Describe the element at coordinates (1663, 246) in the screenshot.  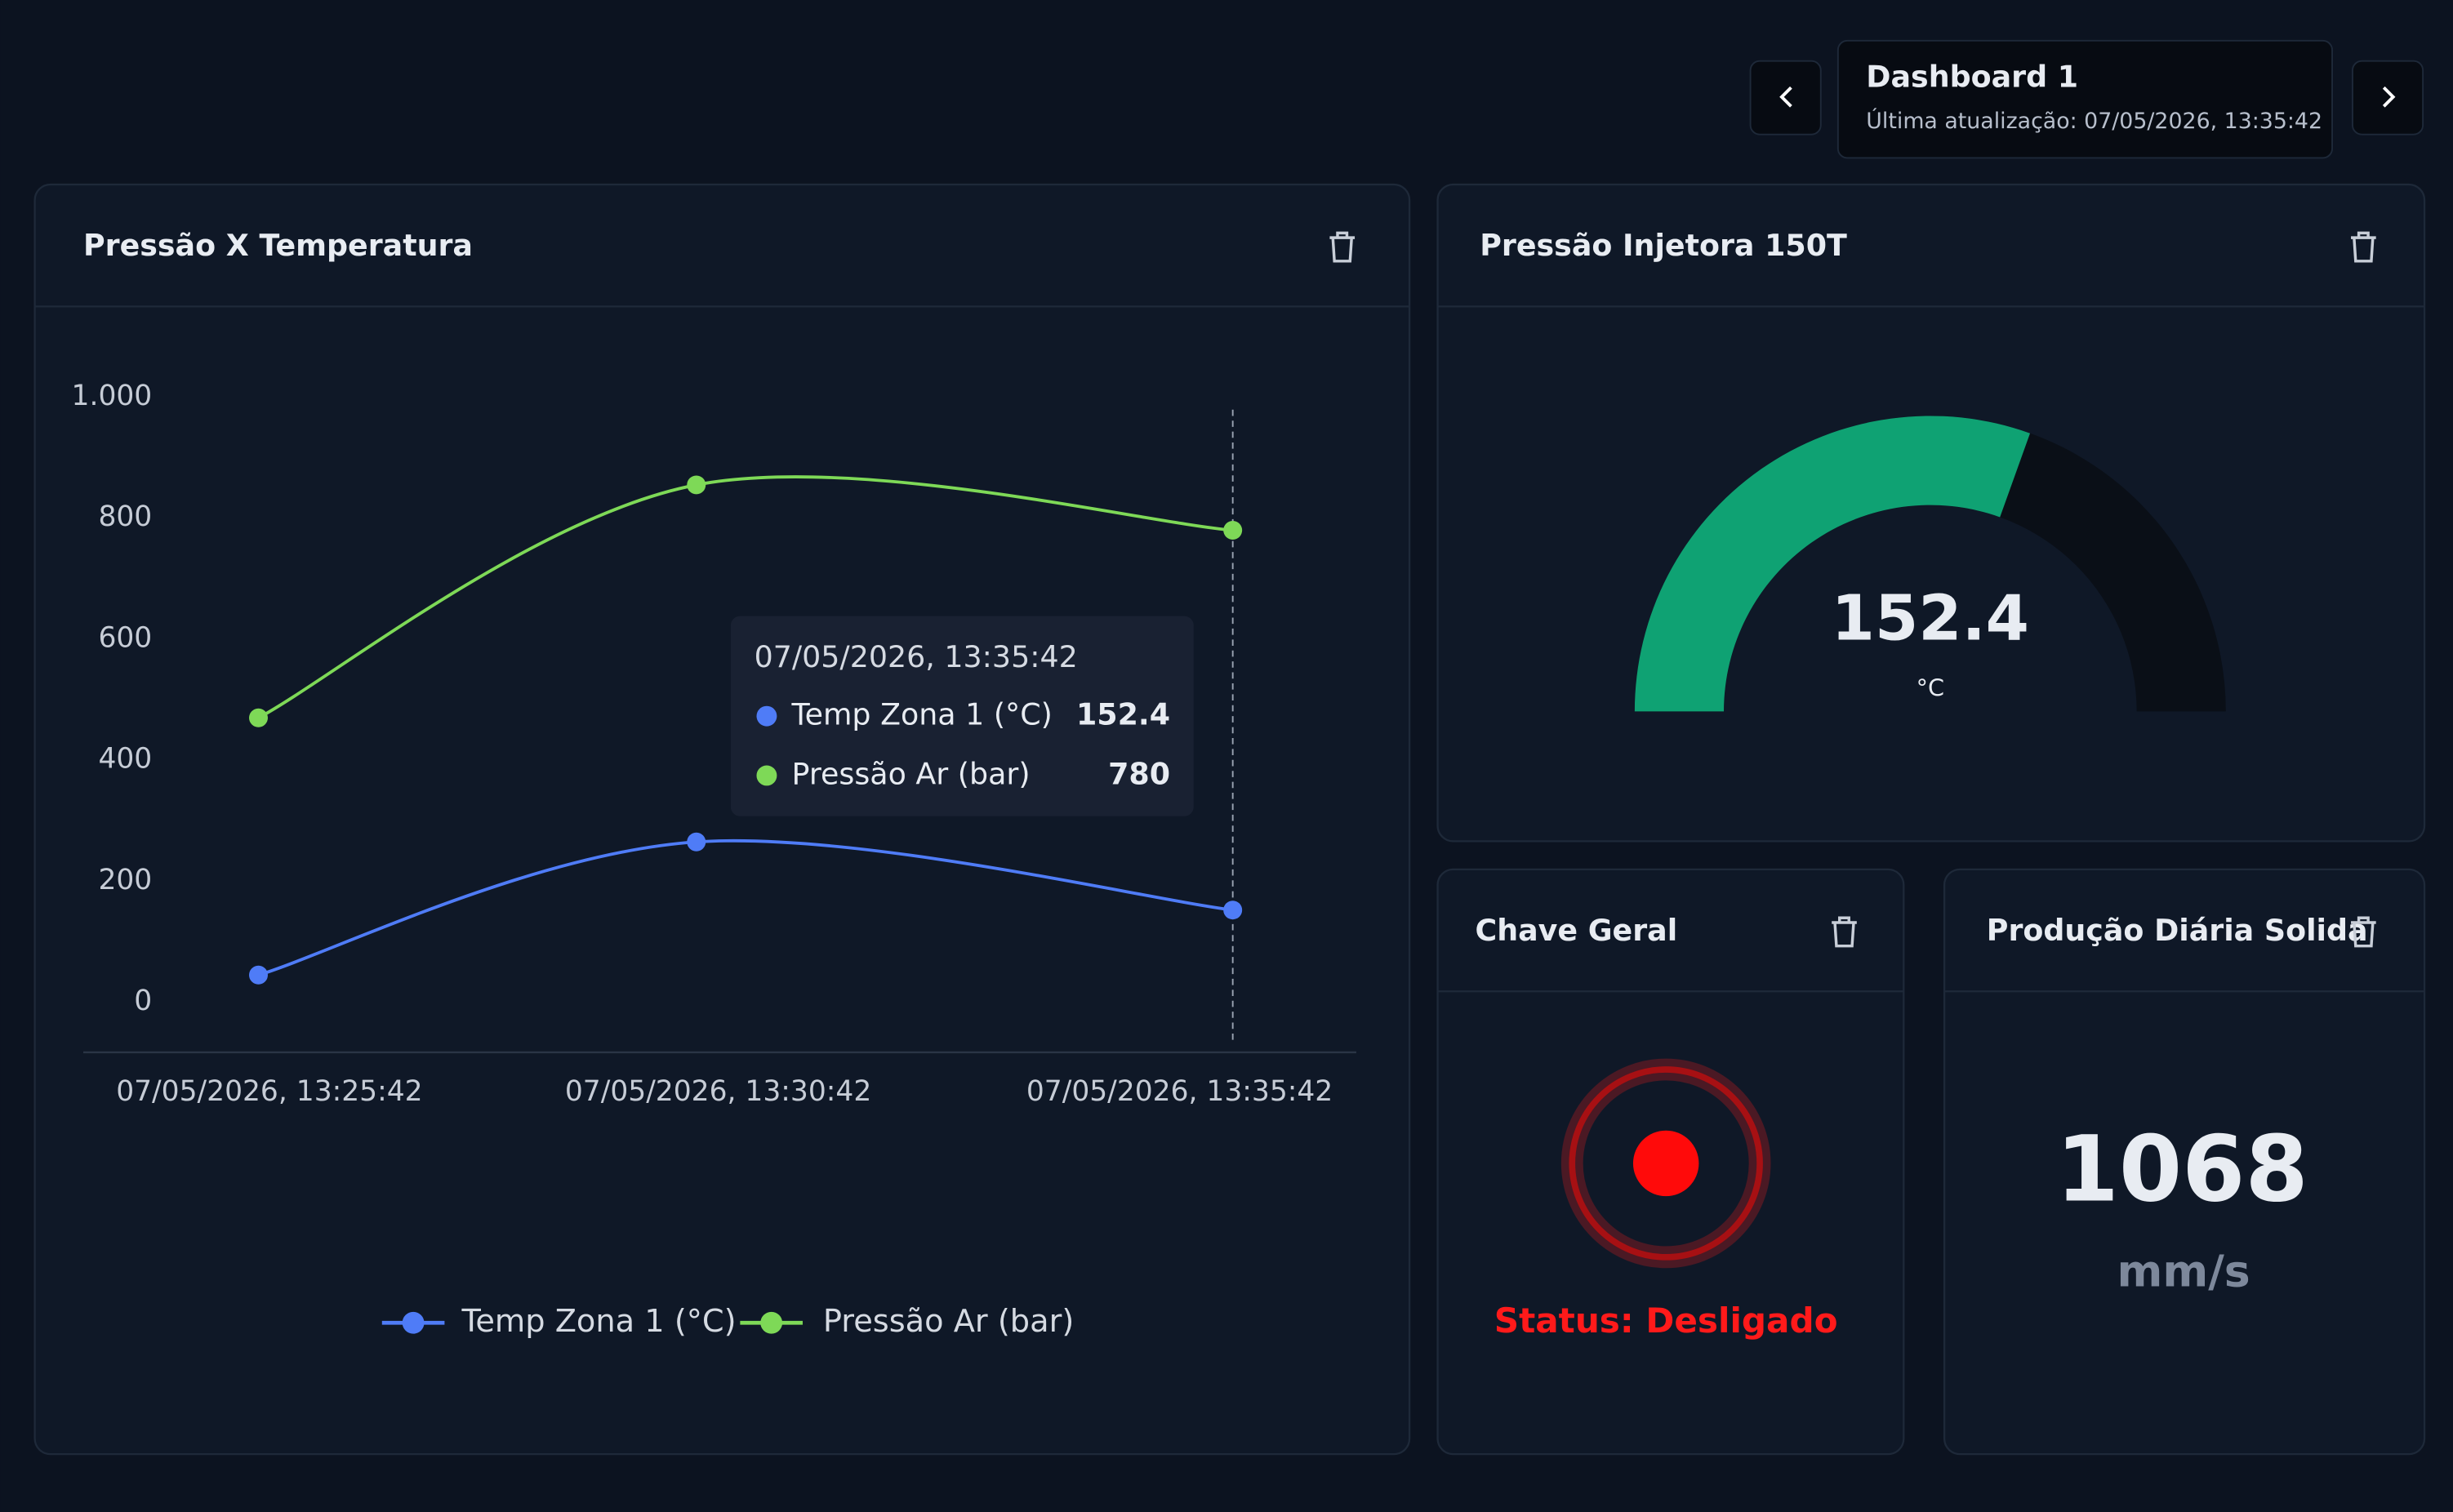
I see `card-title: Pressão Injetora 150T` at that location.